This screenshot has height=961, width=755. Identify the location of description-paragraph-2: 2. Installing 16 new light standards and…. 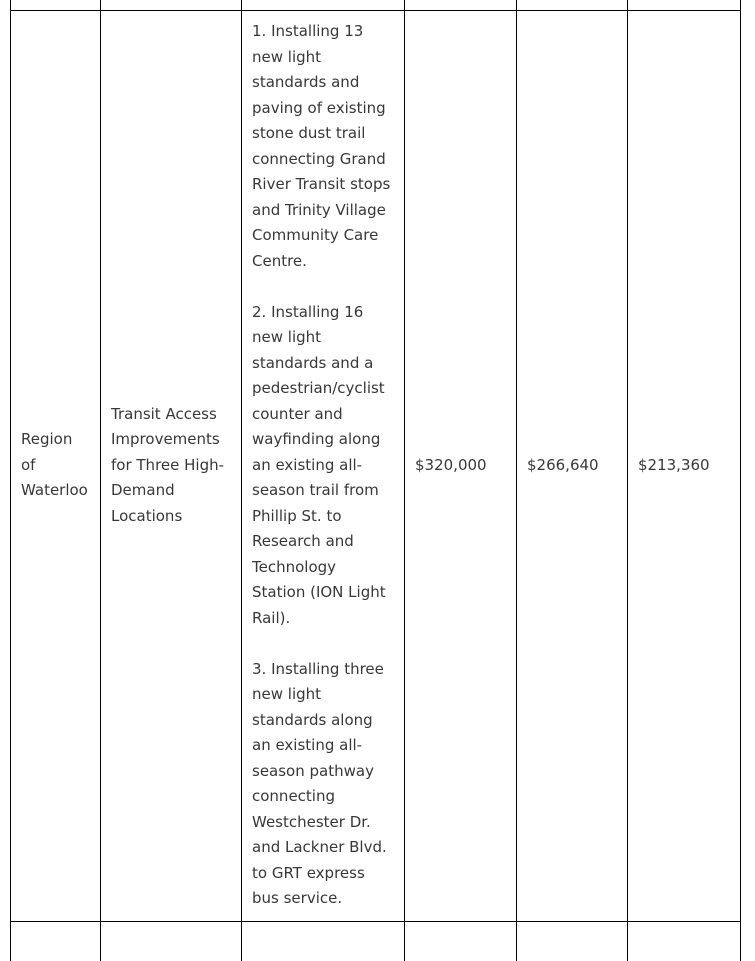
(319, 464).